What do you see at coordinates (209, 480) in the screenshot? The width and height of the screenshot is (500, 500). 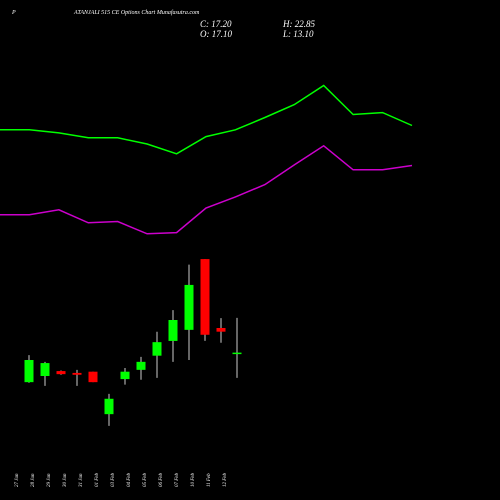 I see `x-tick-label: 11 Feb` at bounding box center [209, 480].